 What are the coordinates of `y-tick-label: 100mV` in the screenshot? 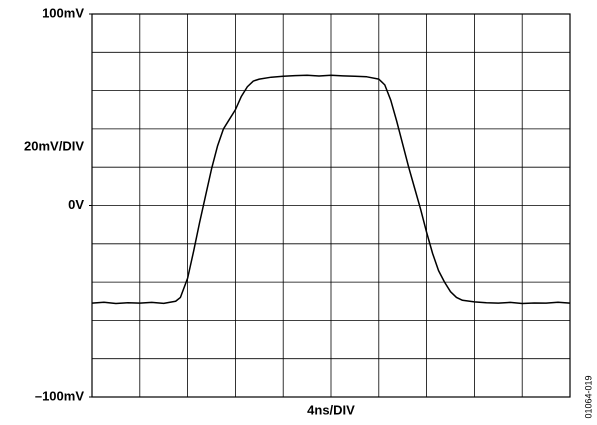 It's located at (63, 12).